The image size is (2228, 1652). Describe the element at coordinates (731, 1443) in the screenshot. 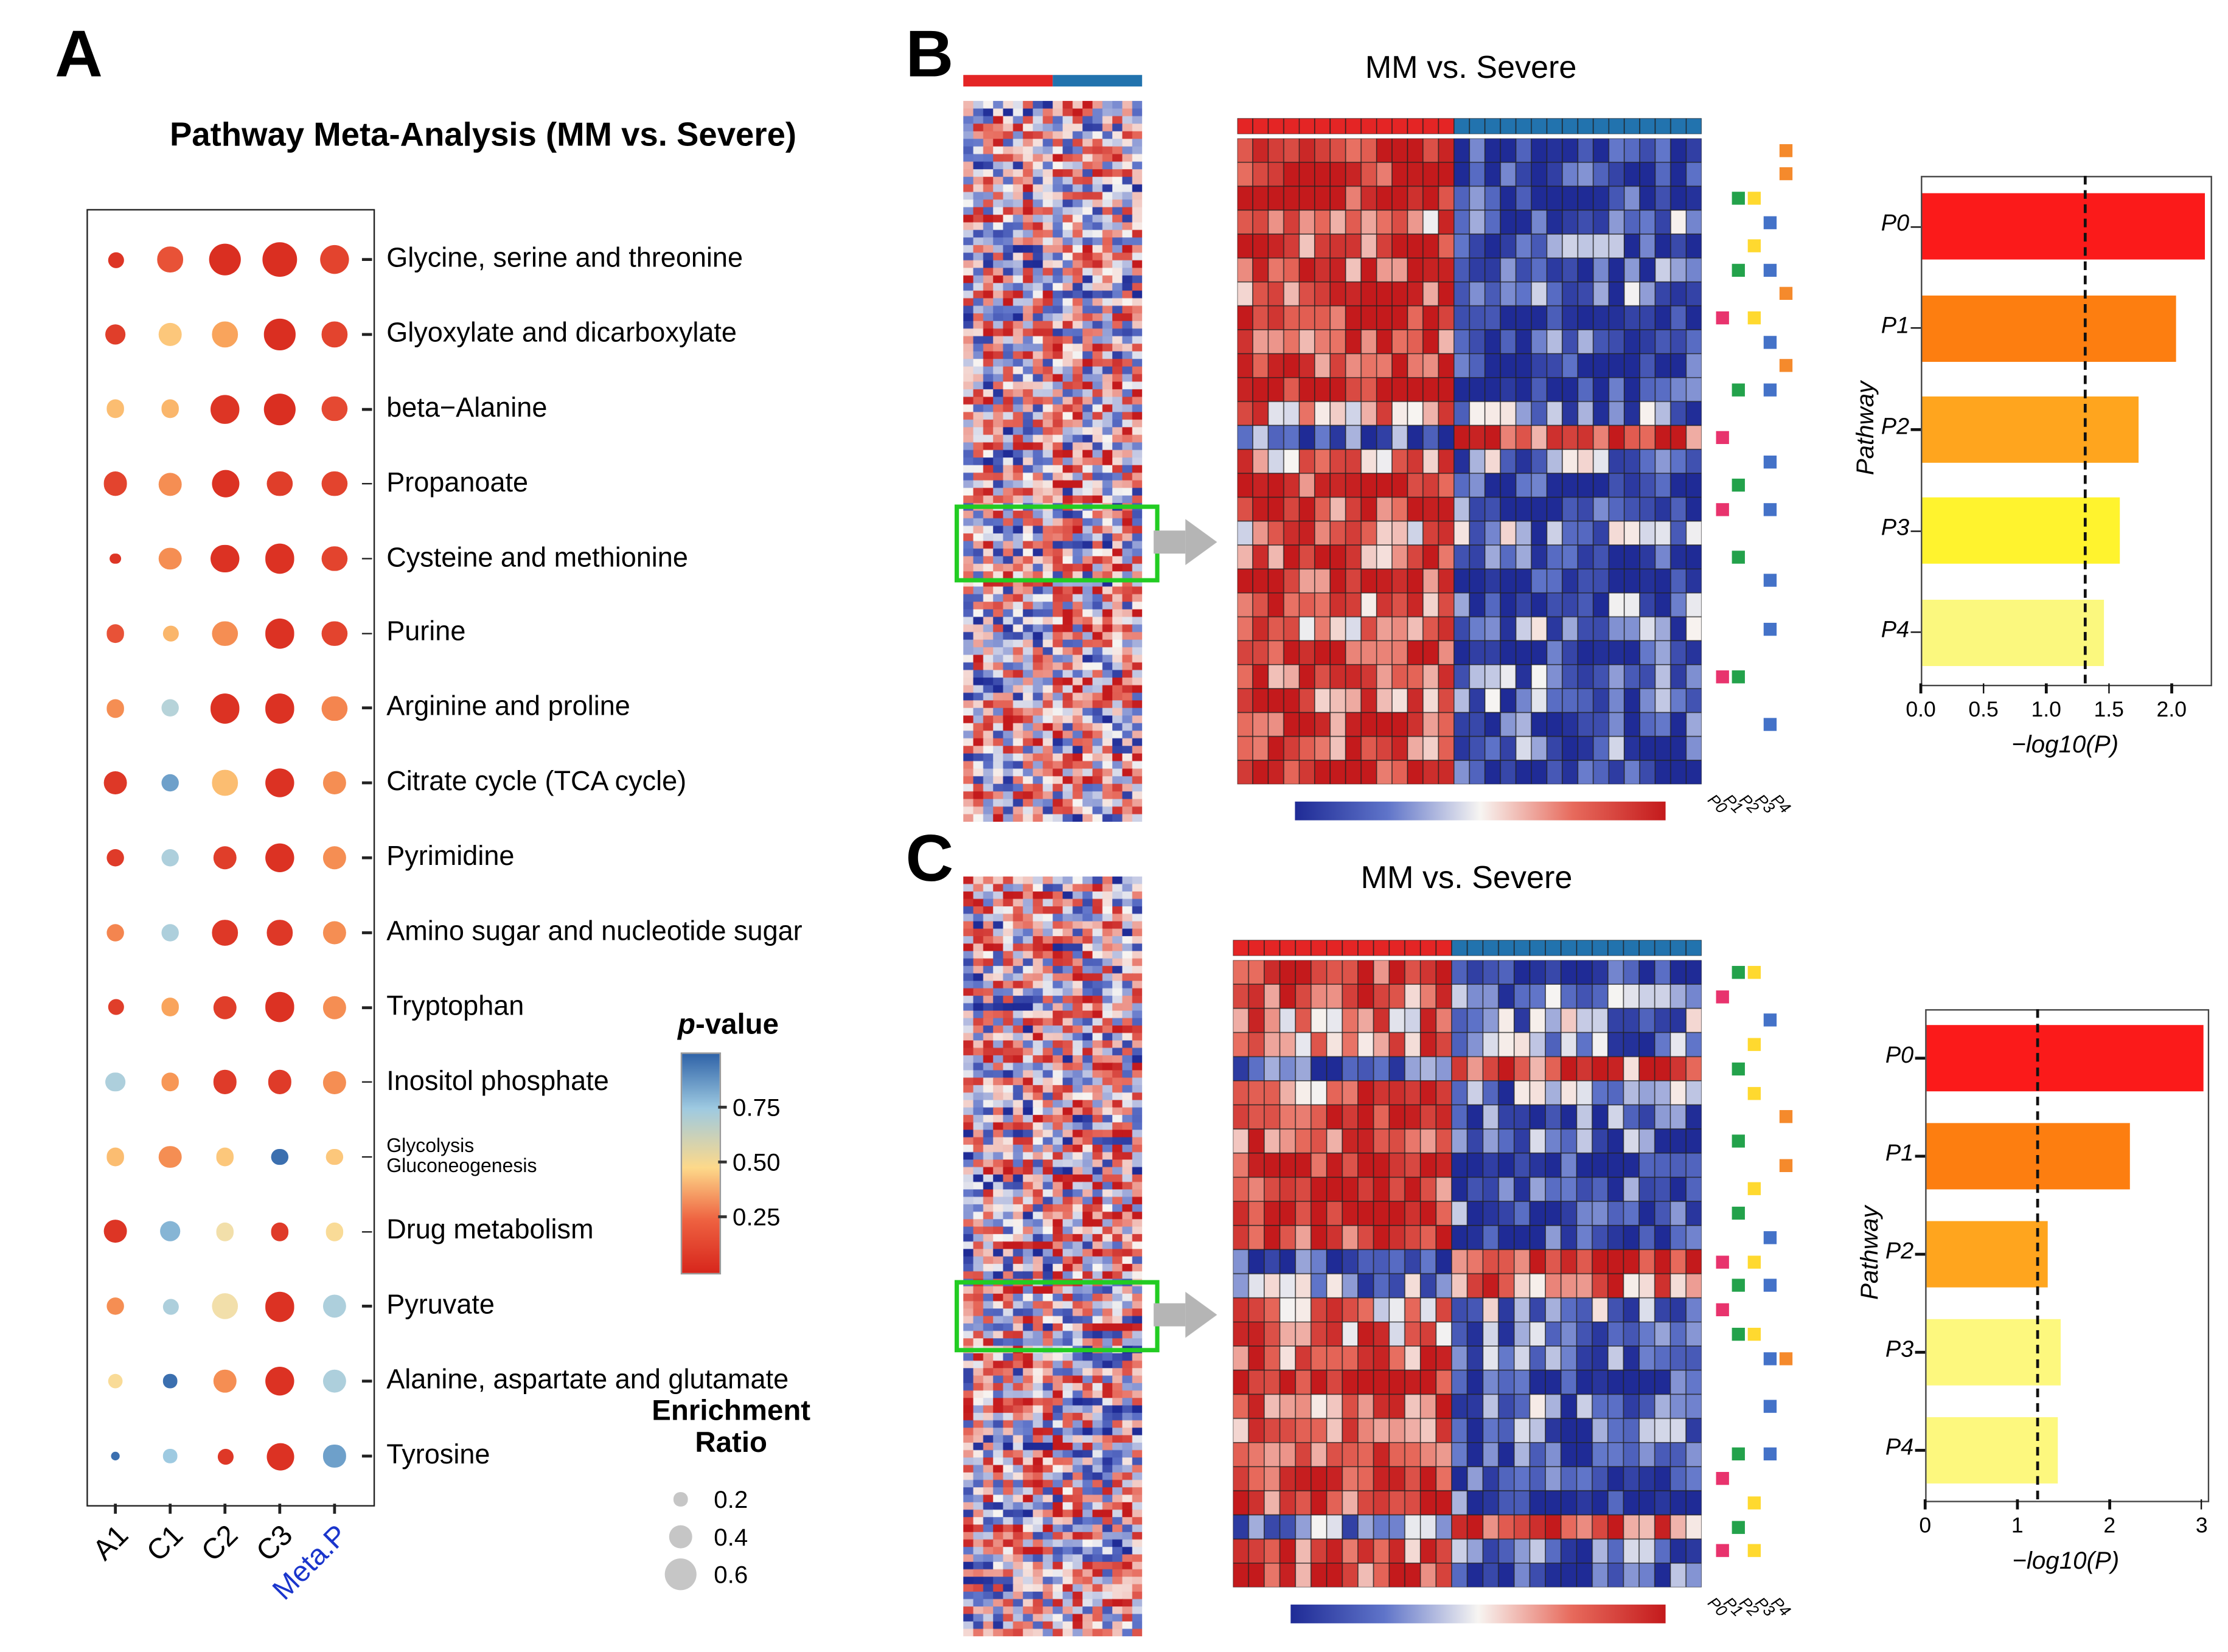

I see `enrichment-legend-title-2: Ratio` at that location.